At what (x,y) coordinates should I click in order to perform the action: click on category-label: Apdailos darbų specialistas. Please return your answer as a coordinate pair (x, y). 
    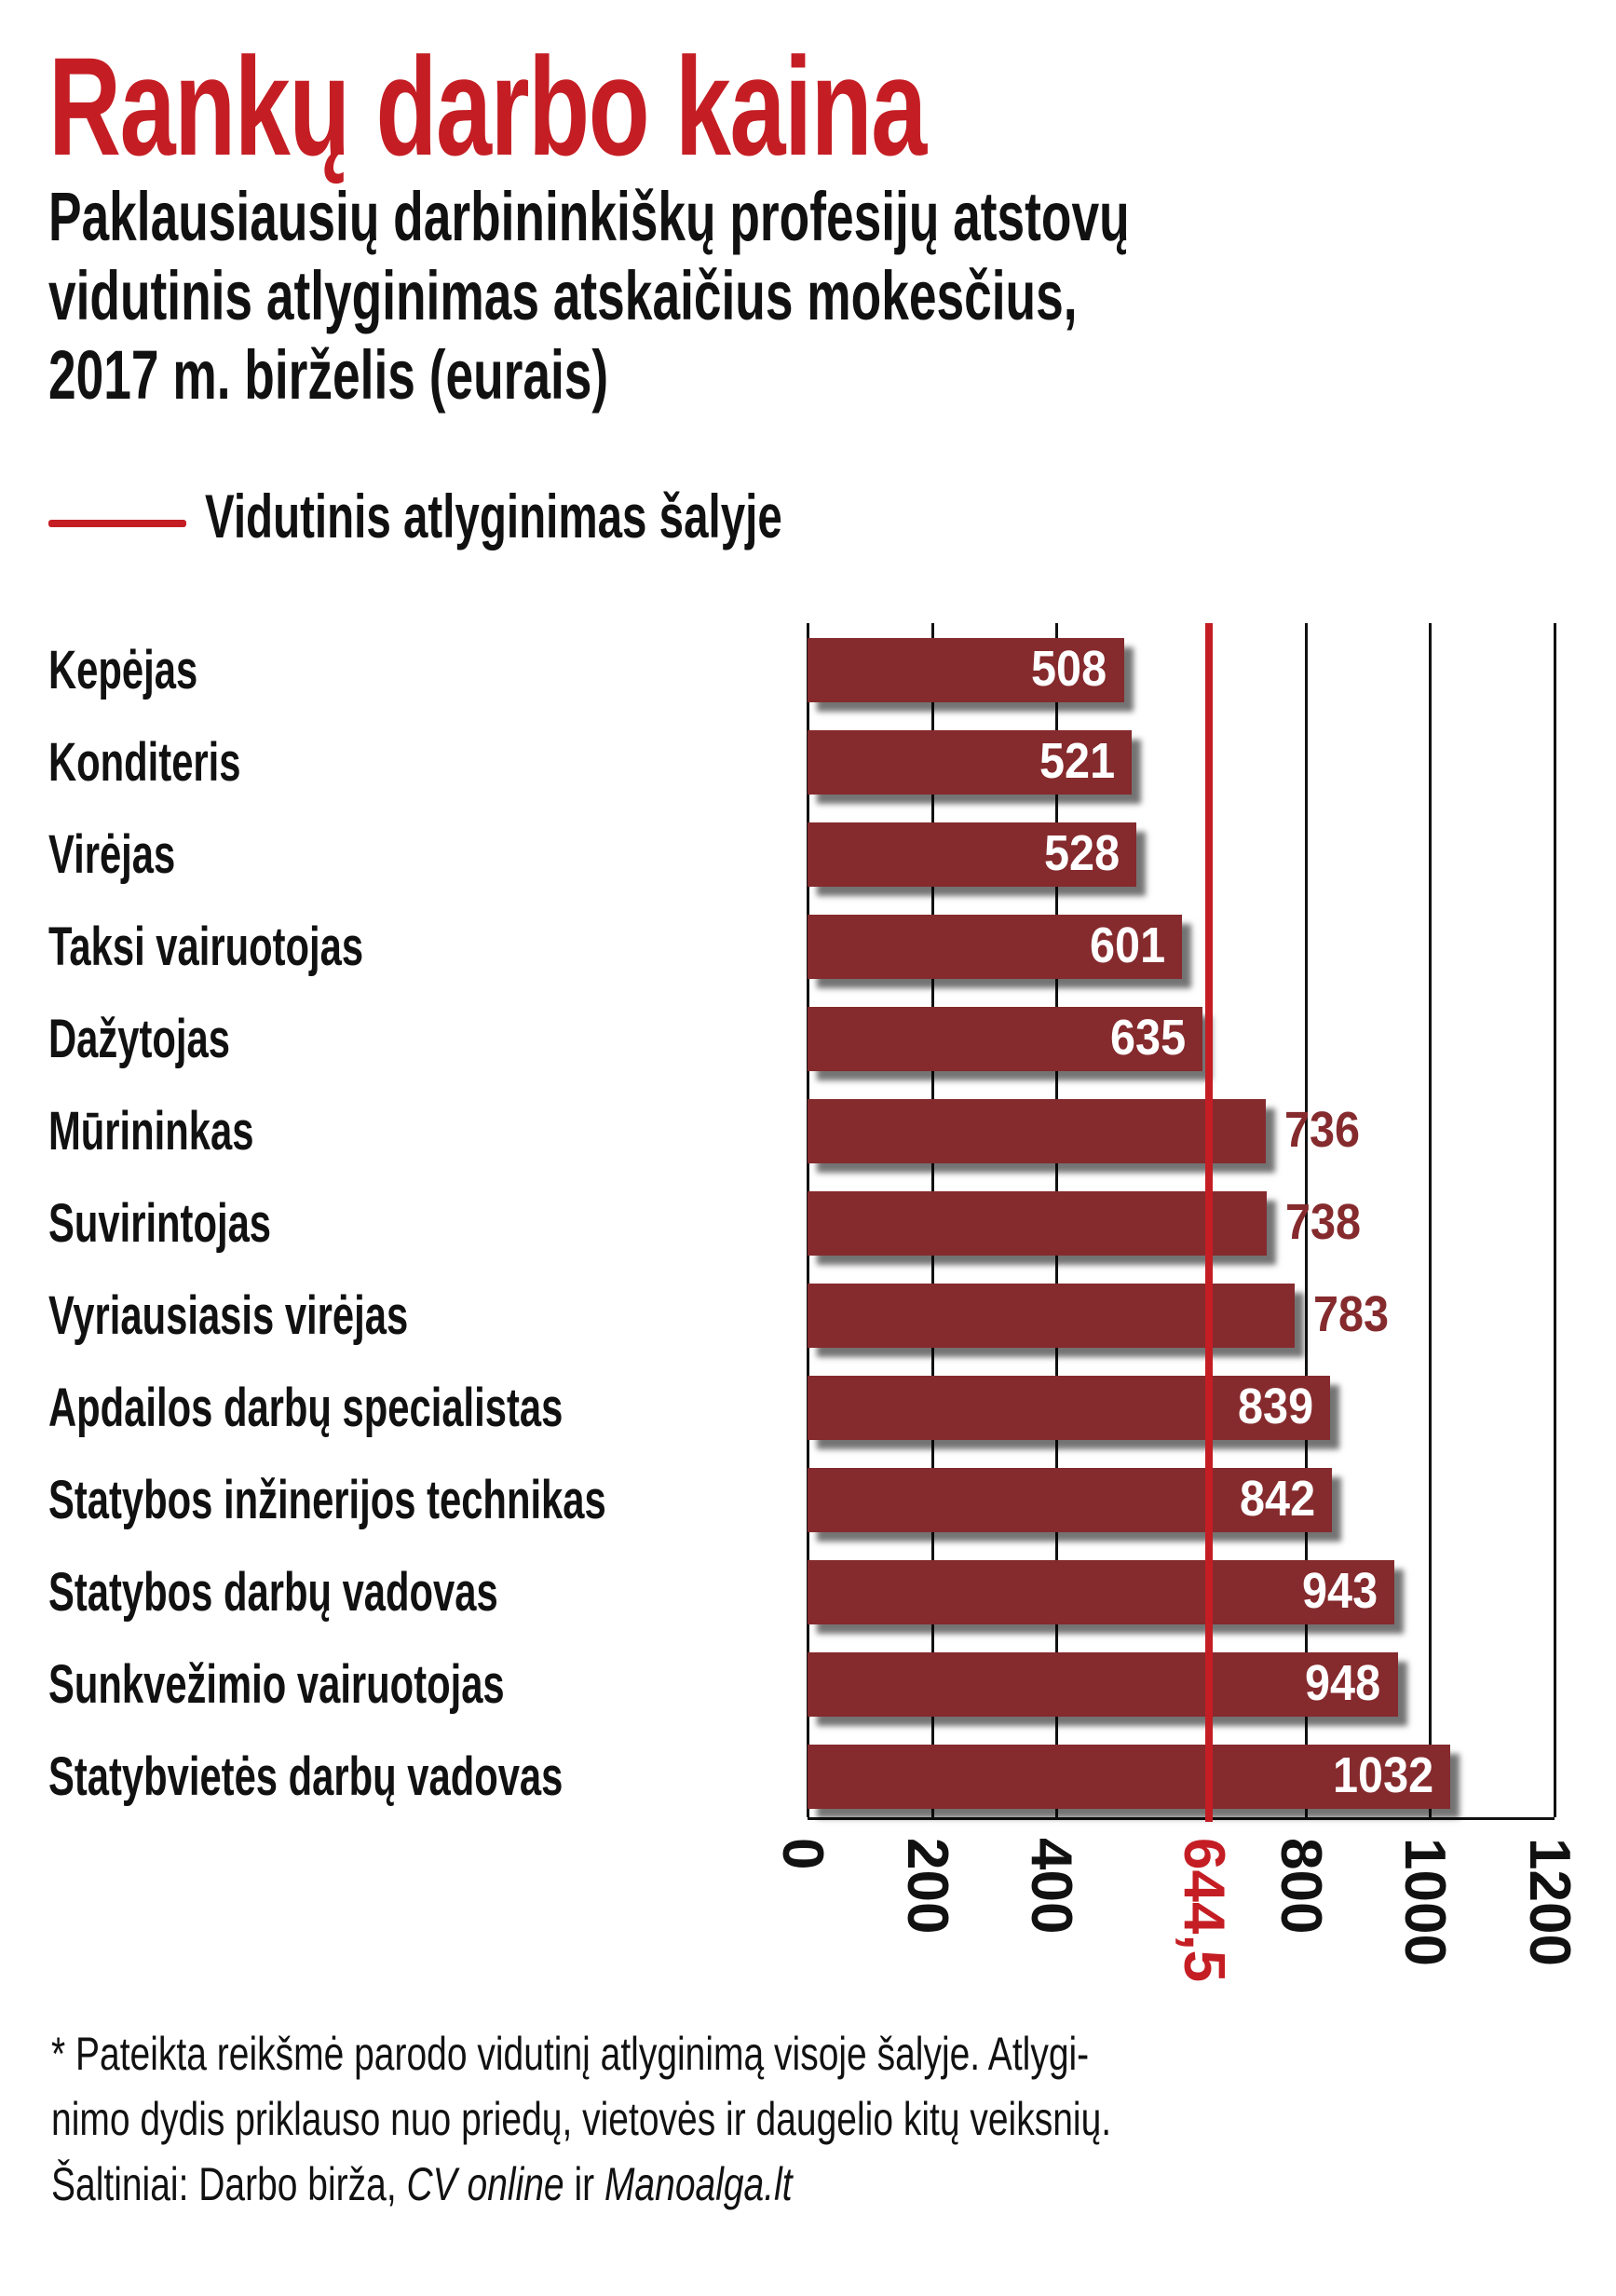
    Looking at the image, I should click on (306, 1407).